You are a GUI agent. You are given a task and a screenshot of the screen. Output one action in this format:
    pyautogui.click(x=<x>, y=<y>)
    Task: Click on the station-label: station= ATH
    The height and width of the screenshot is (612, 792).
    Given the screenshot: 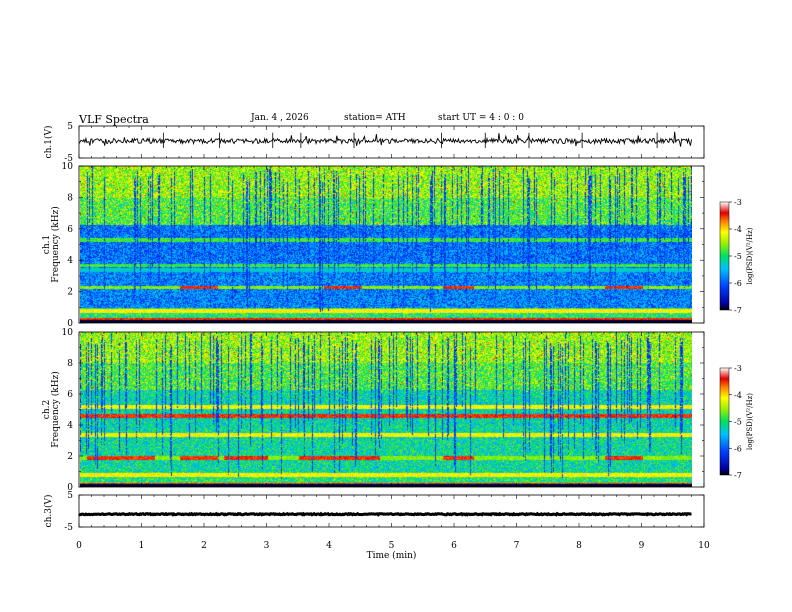 What is the action you would take?
    pyautogui.click(x=375, y=118)
    